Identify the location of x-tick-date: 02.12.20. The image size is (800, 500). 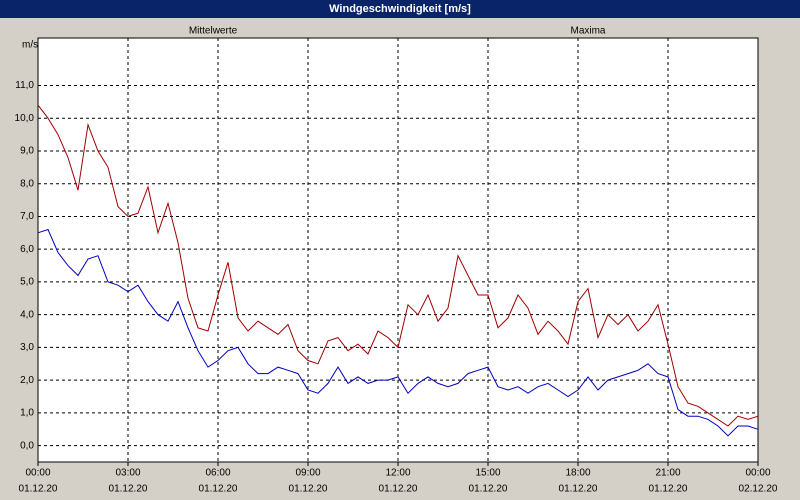
(758, 489).